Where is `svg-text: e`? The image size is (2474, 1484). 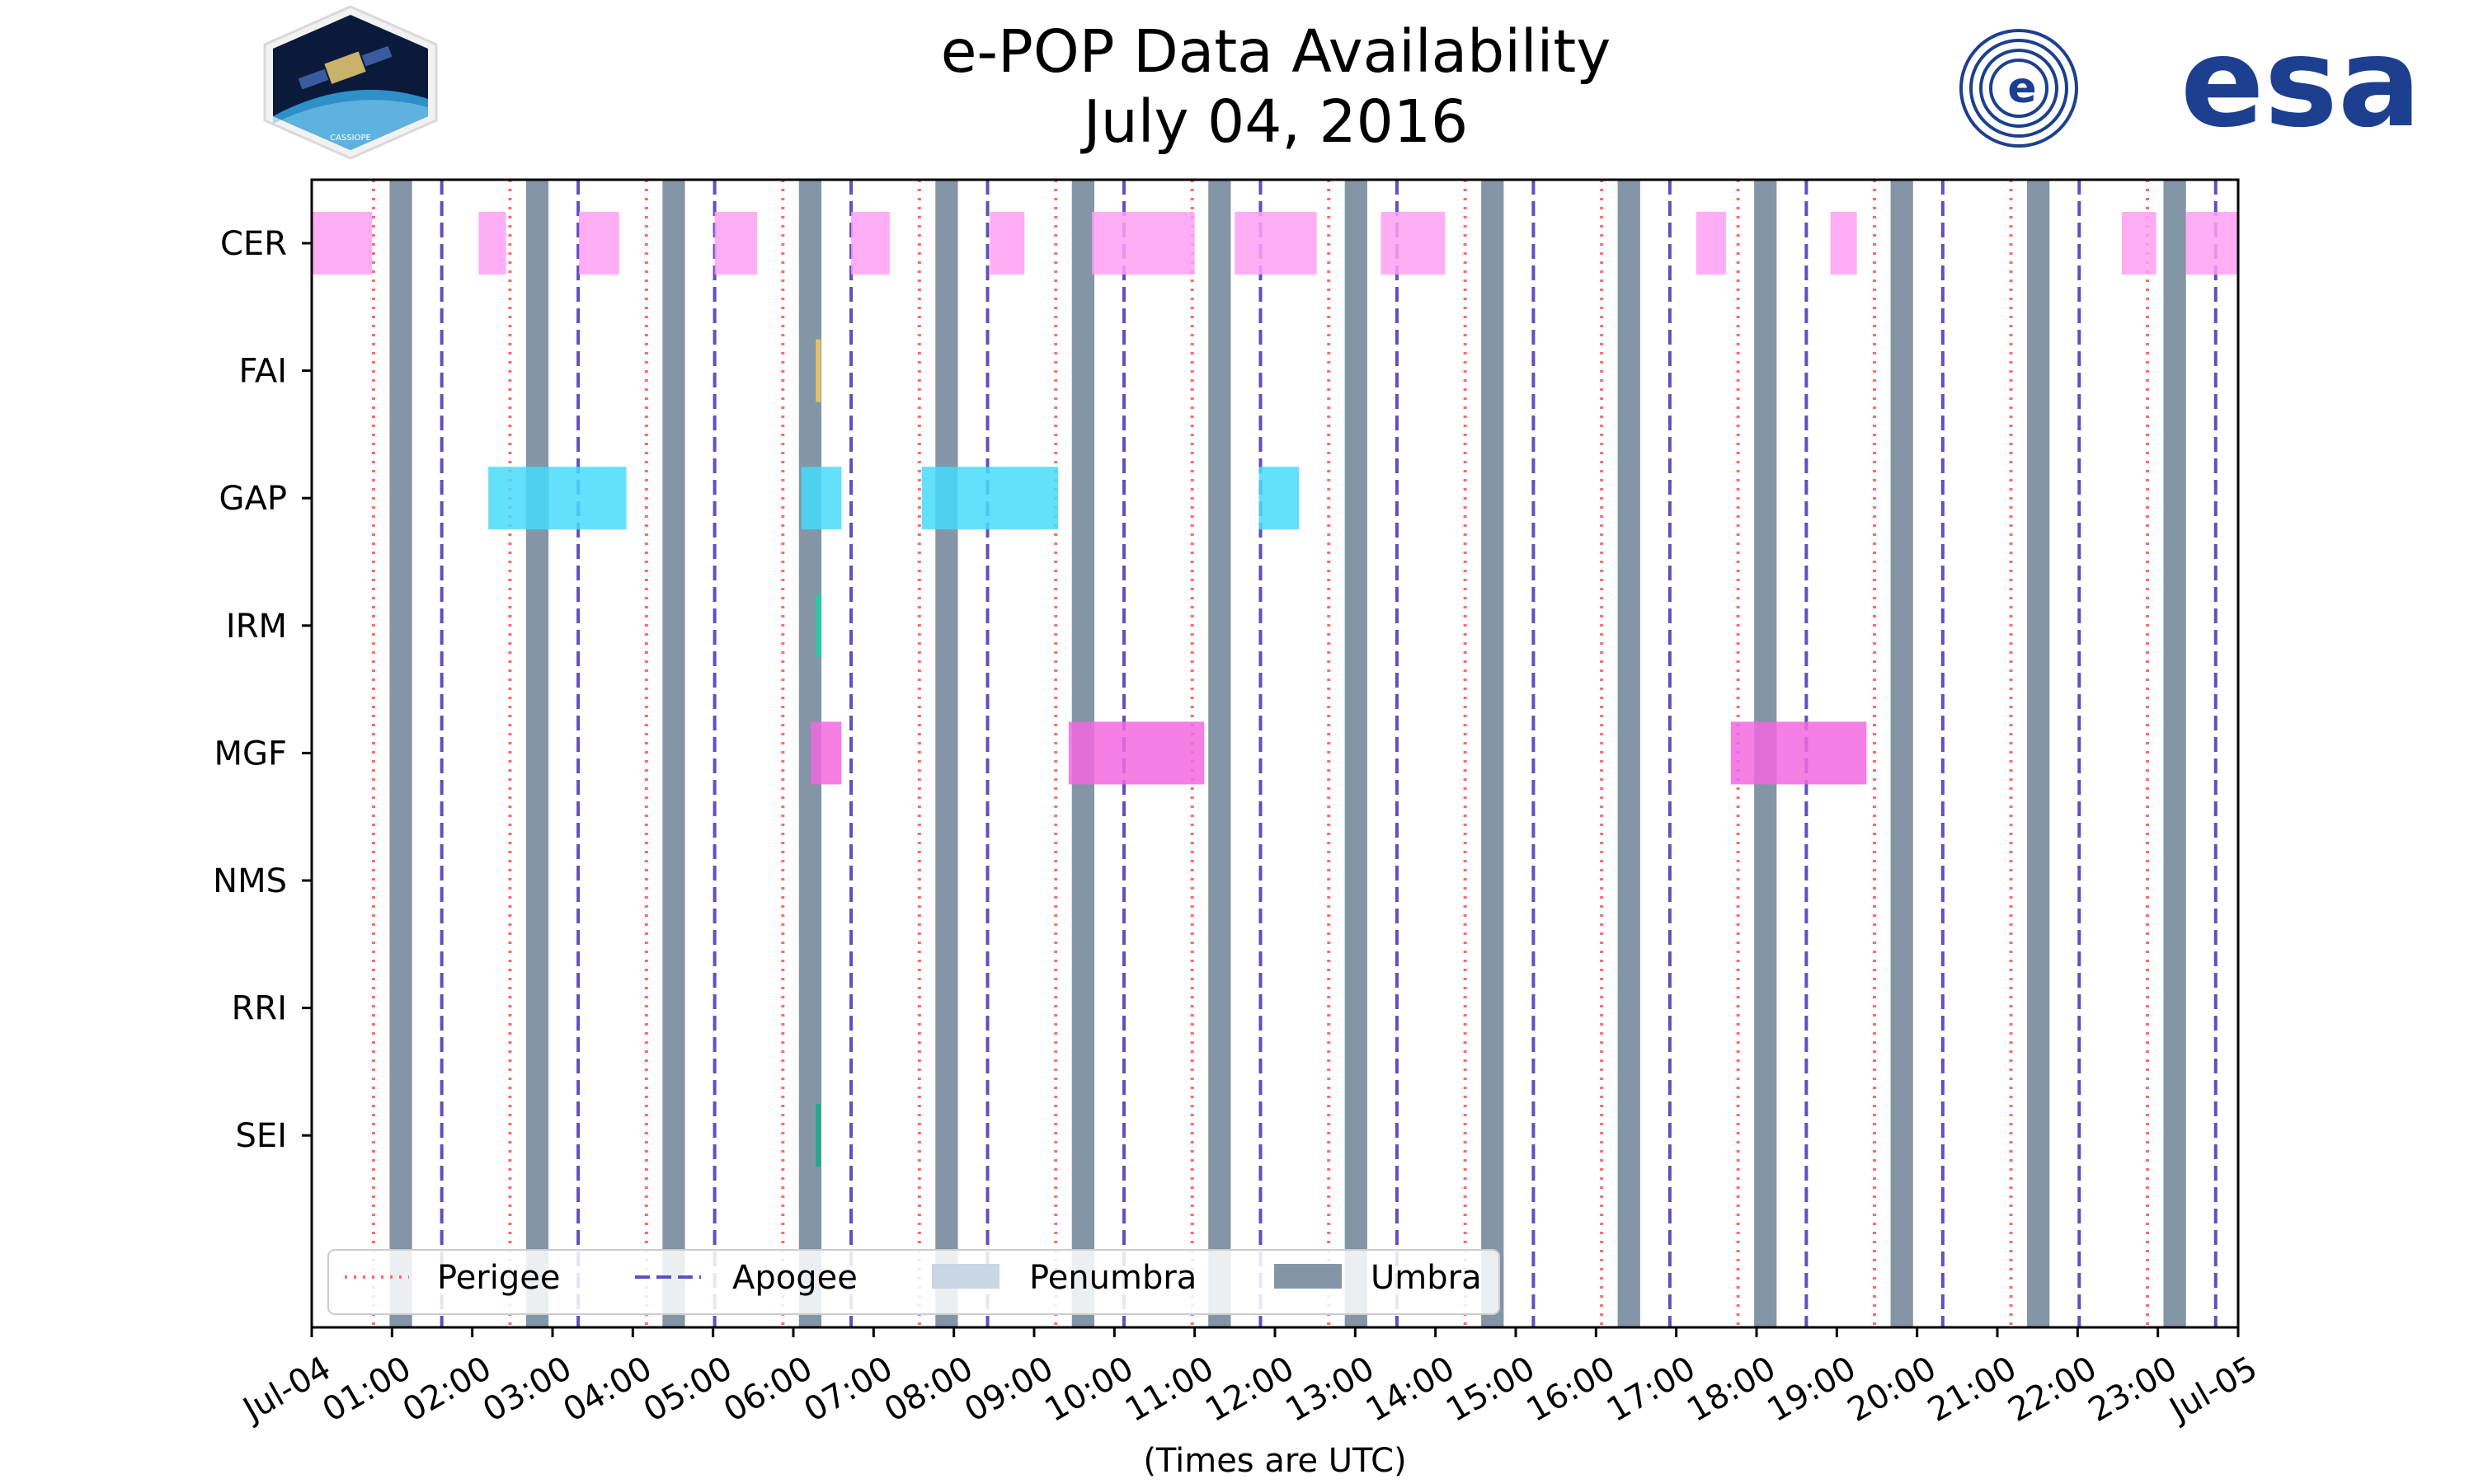 svg-text: e is located at coordinates (2021, 88).